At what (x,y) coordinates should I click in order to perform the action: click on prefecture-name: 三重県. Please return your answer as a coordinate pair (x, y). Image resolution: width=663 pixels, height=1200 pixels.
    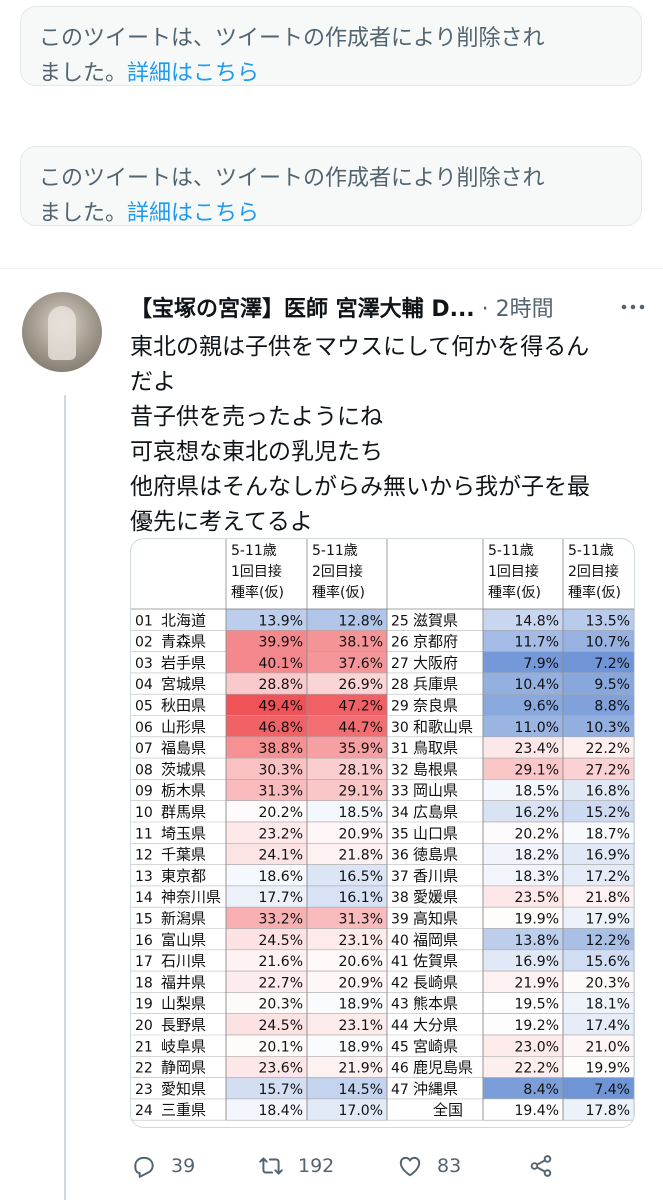
    Looking at the image, I should click on (183, 1110).